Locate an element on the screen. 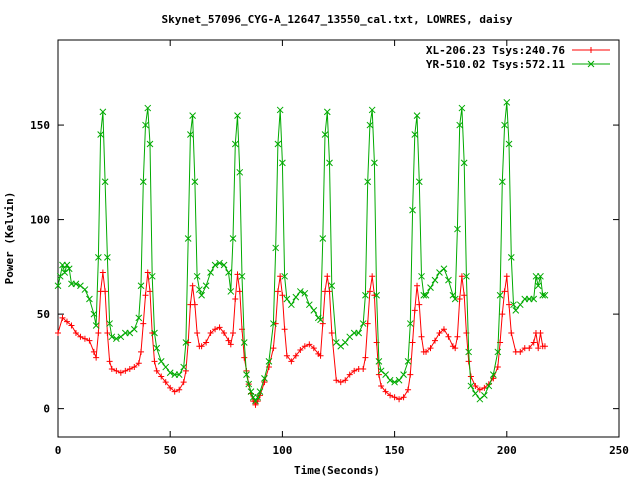  y-axis-label: Power (Kelvin) is located at coordinates (9, 238).